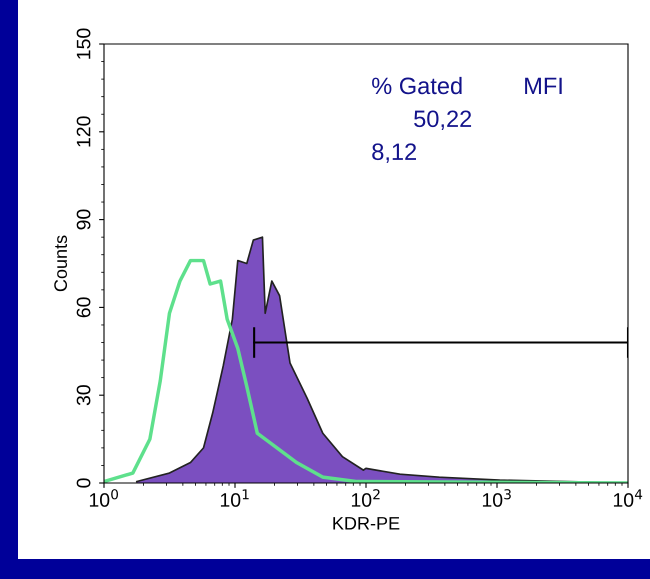 This screenshot has width=650, height=579. I want to click on annotation: 50,22, so click(443, 120).